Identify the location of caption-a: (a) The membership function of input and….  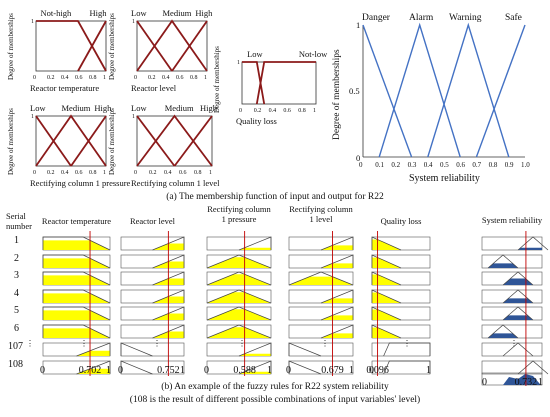
(275, 197).